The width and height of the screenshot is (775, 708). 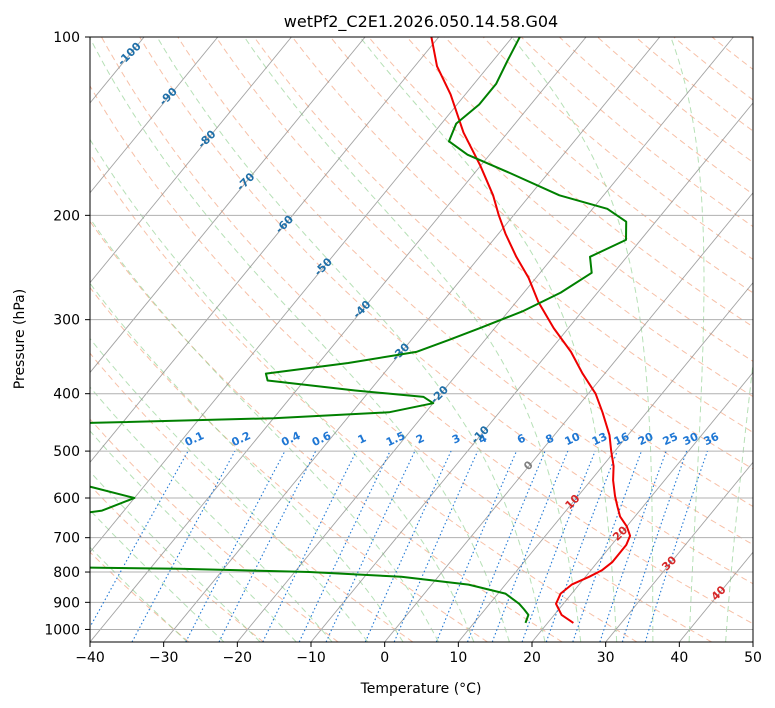 I want to click on x-tick-label: 10, so click(x=458, y=658).